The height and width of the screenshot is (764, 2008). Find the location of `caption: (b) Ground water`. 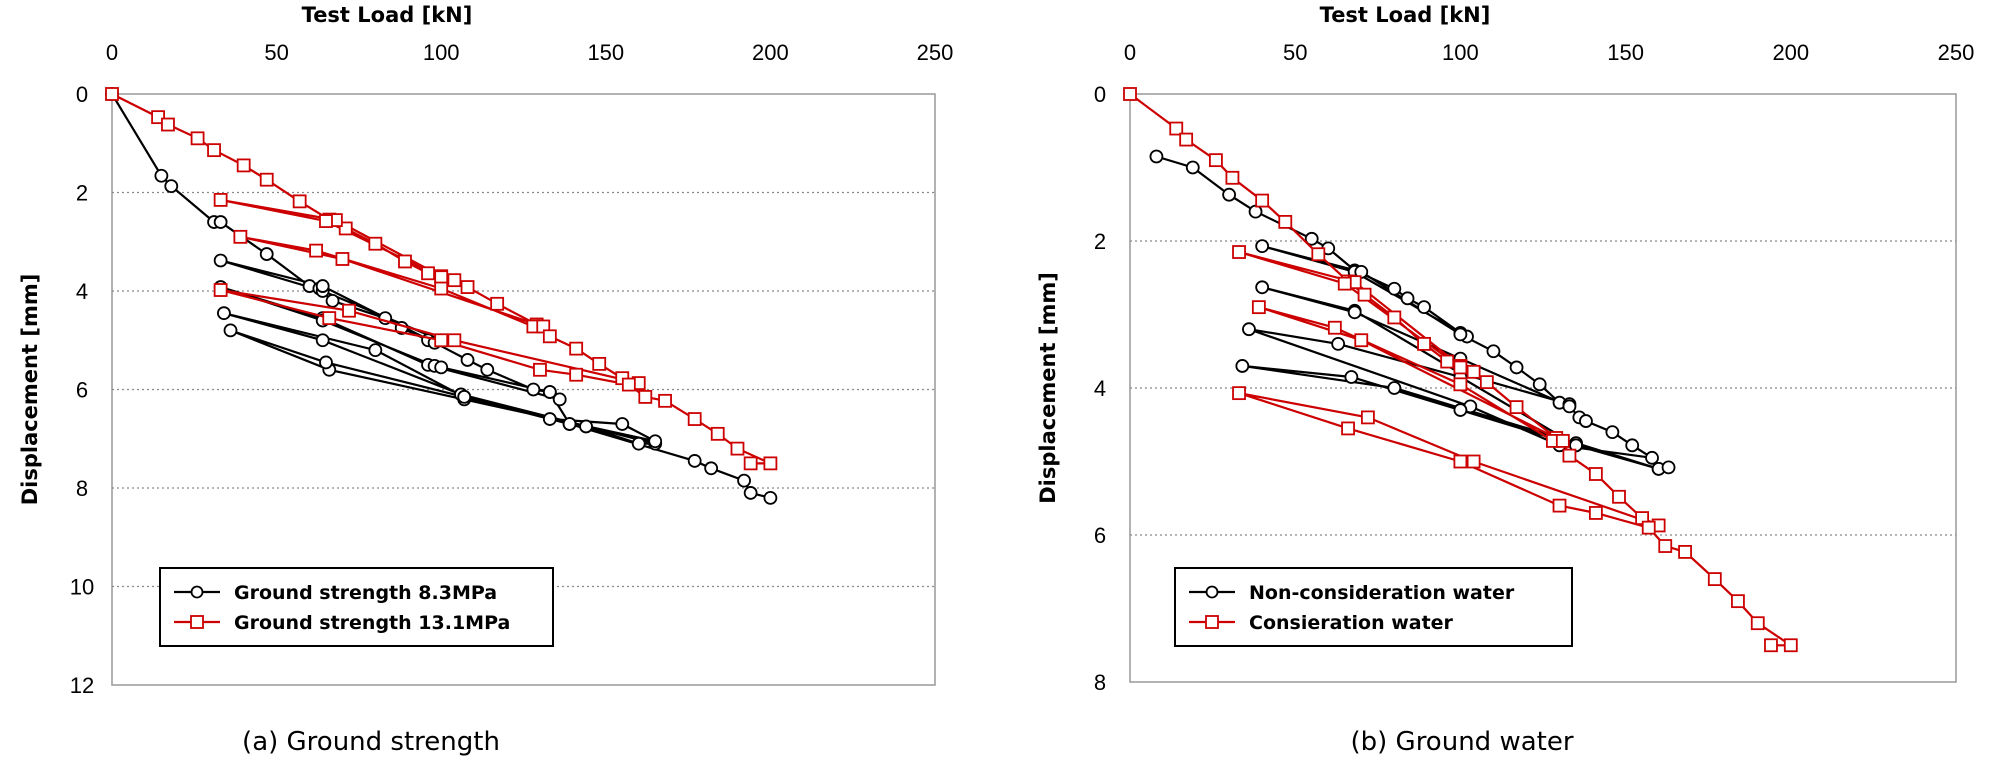

caption: (b) Ground water is located at coordinates (1461, 742).